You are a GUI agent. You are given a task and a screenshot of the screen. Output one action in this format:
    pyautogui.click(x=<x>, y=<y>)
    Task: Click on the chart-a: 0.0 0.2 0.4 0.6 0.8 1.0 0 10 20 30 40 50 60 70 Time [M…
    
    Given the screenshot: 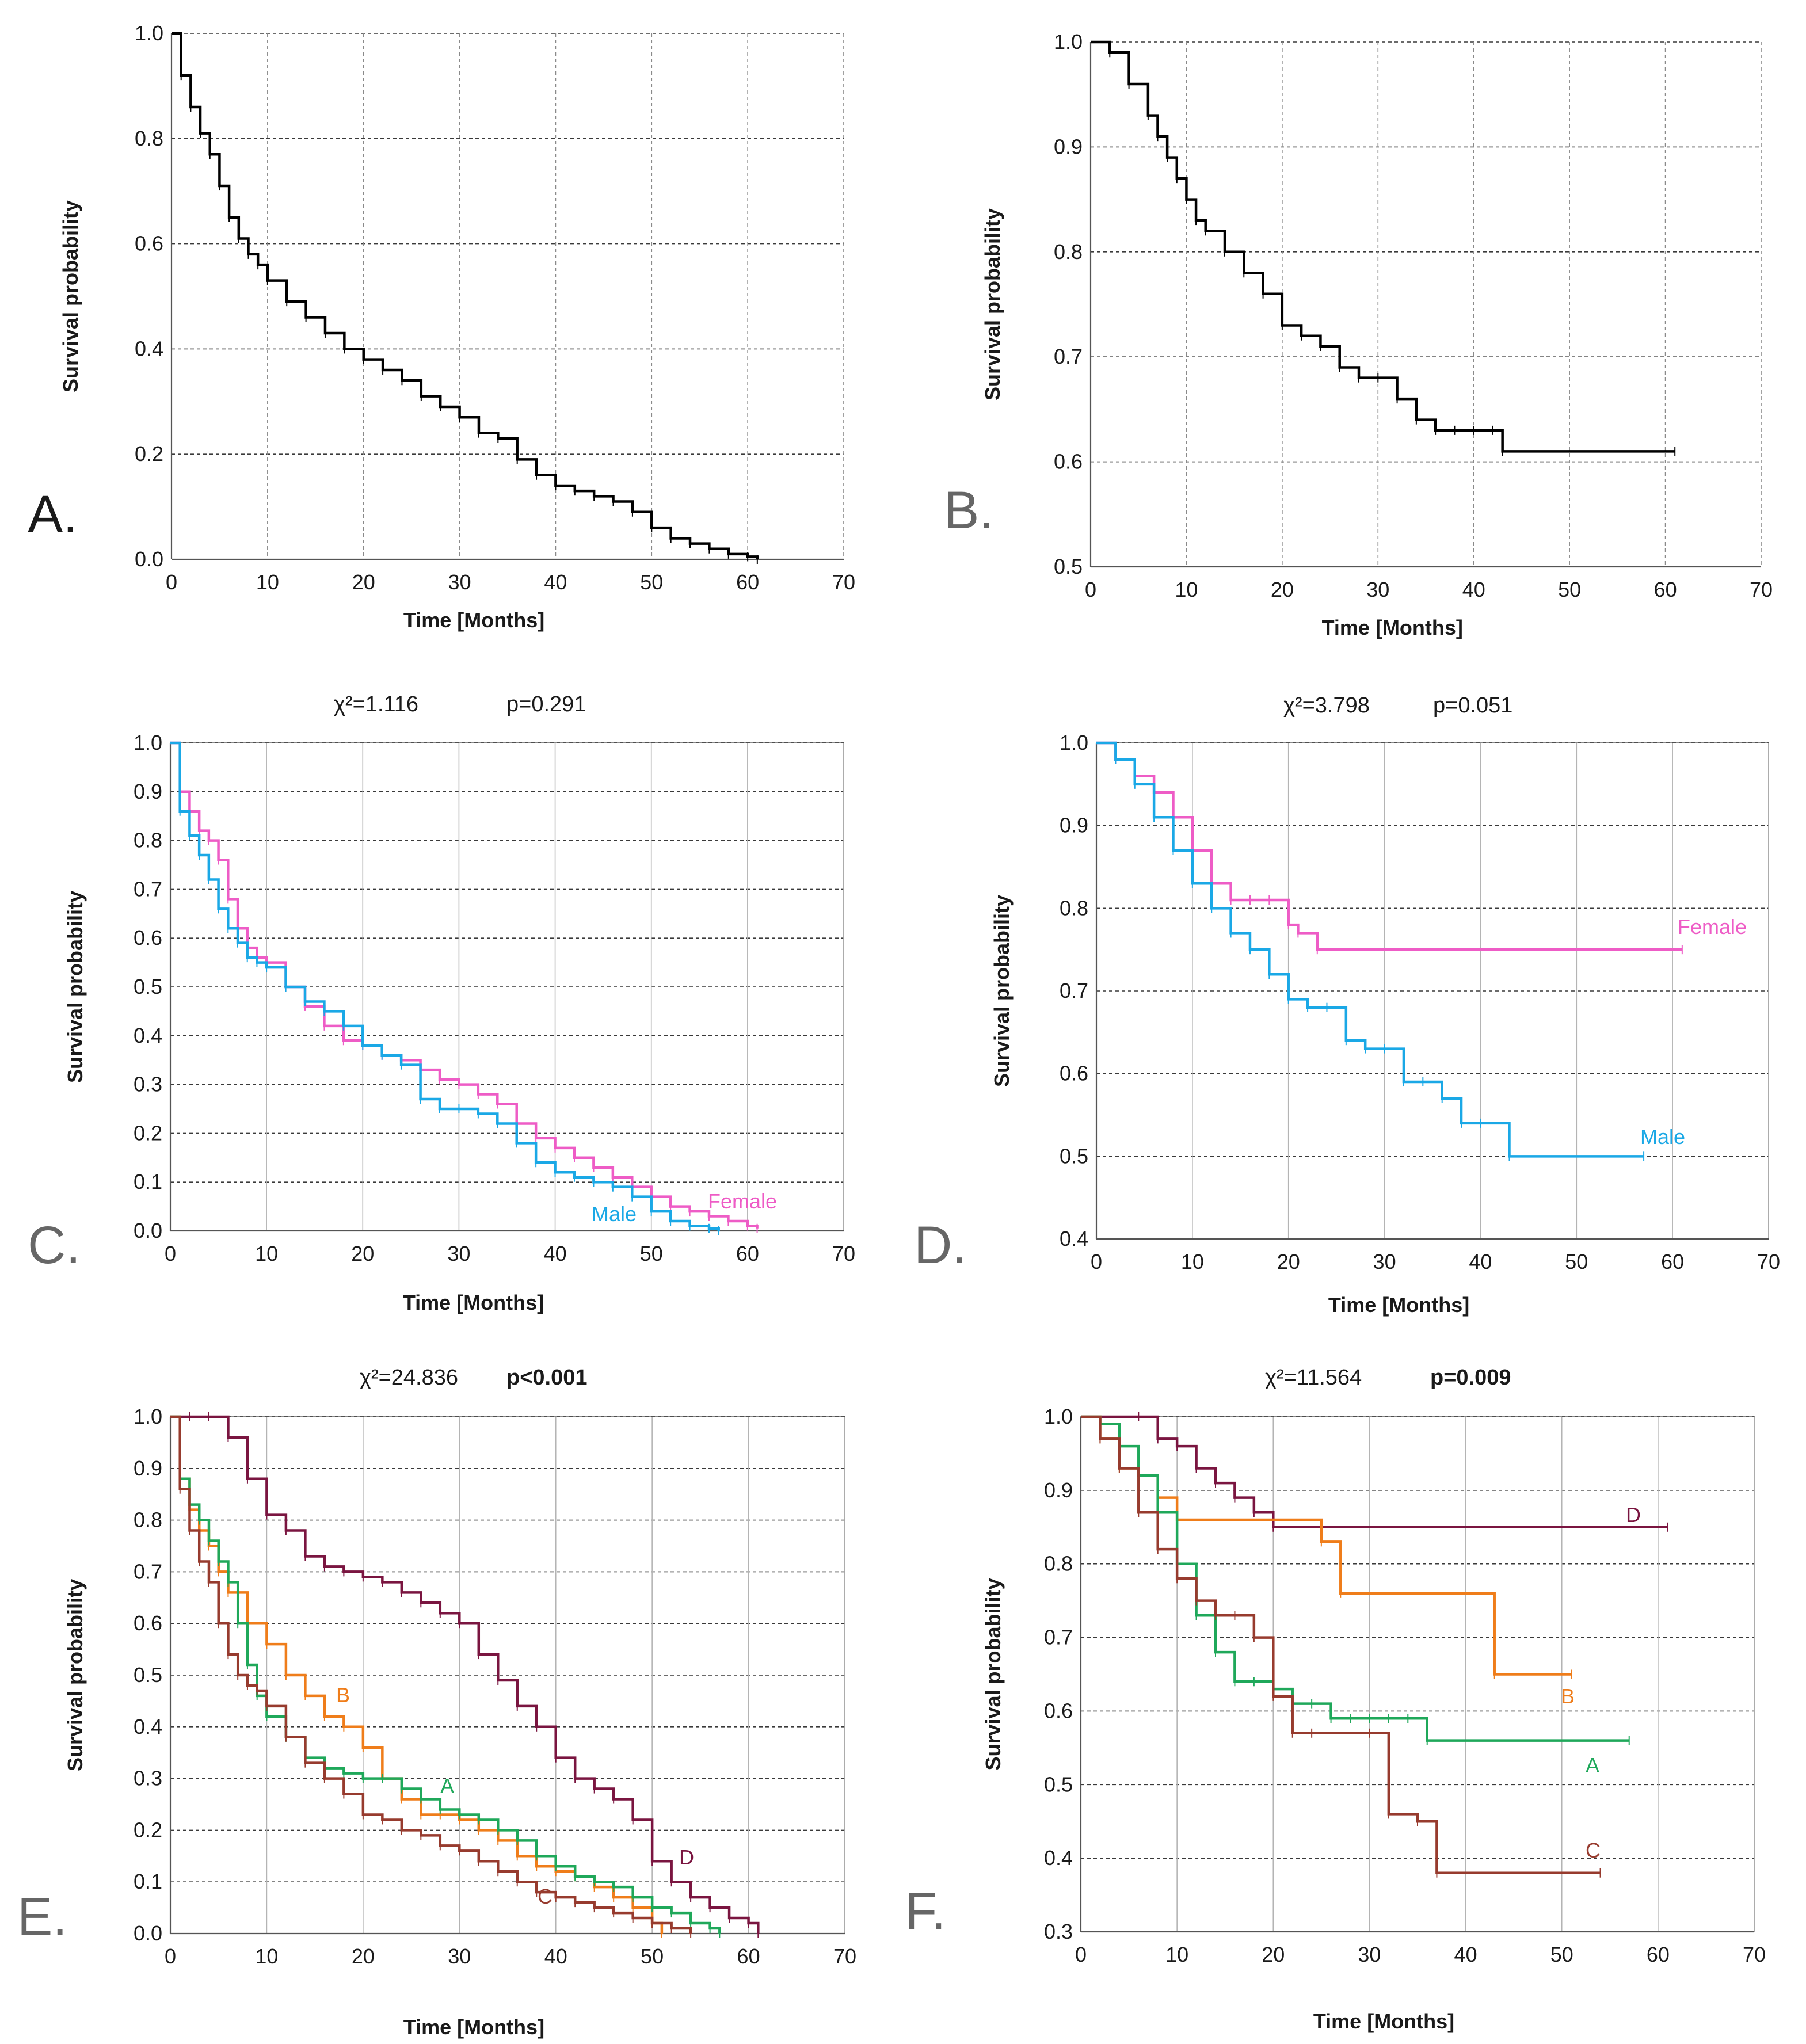 What is the action you would take?
    pyautogui.click(x=441, y=326)
    